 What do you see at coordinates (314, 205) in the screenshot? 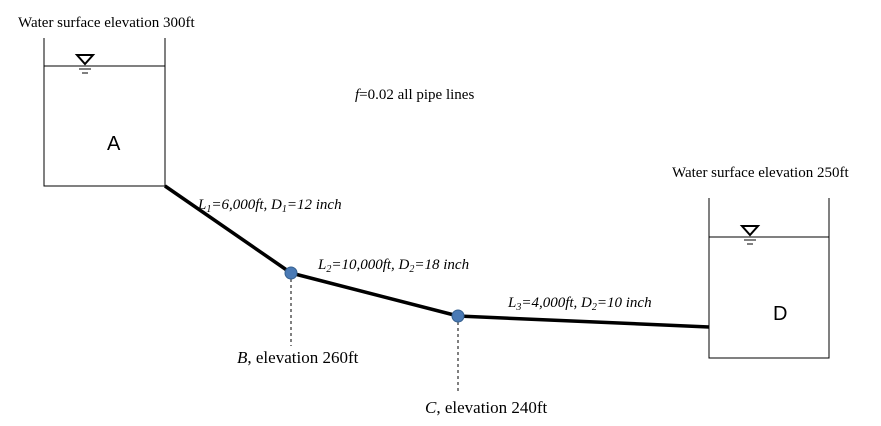
I see `label-part: =12 inch` at bounding box center [314, 205].